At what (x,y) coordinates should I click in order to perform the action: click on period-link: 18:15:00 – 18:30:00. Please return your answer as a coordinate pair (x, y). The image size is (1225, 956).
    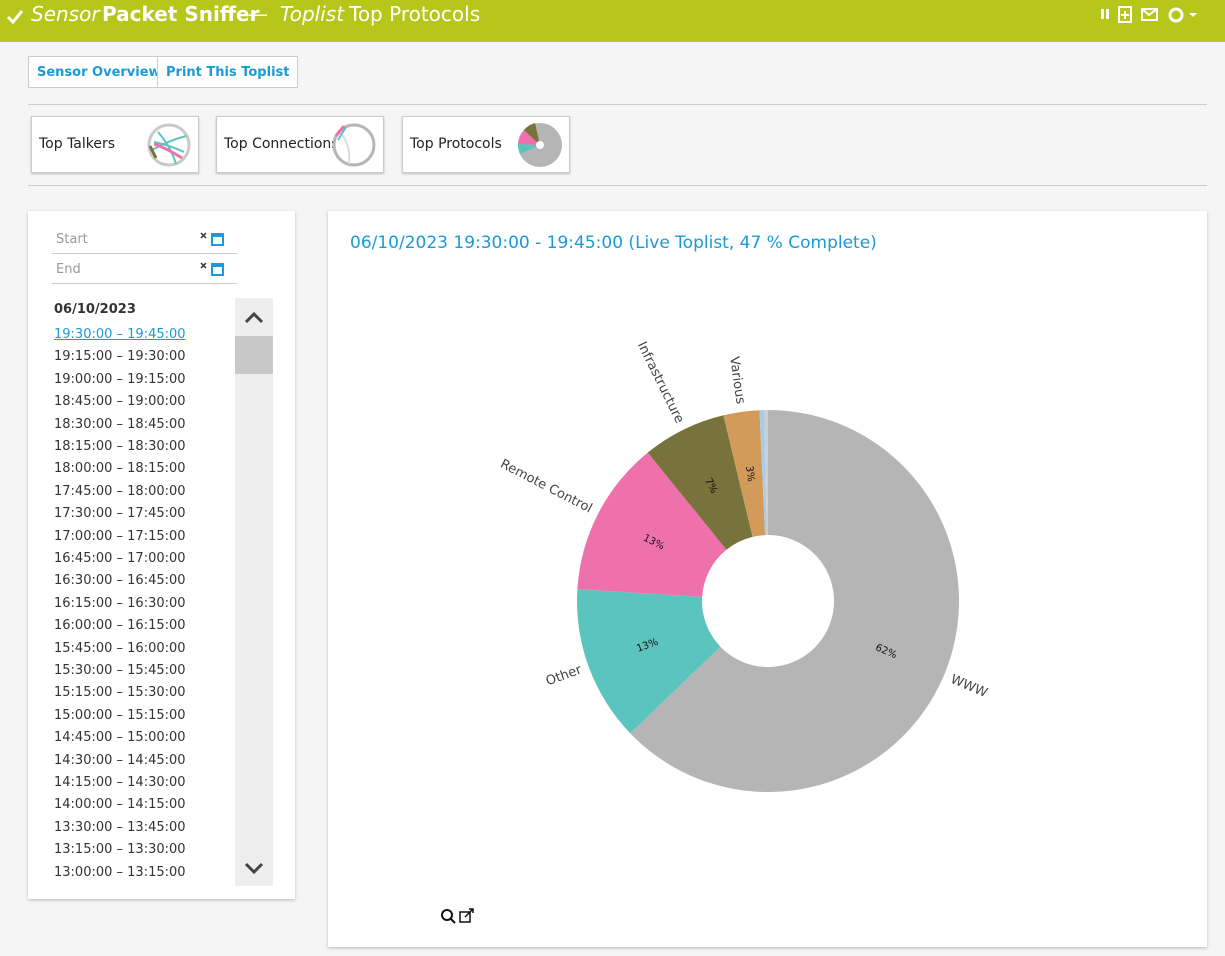
    Looking at the image, I should click on (120, 446).